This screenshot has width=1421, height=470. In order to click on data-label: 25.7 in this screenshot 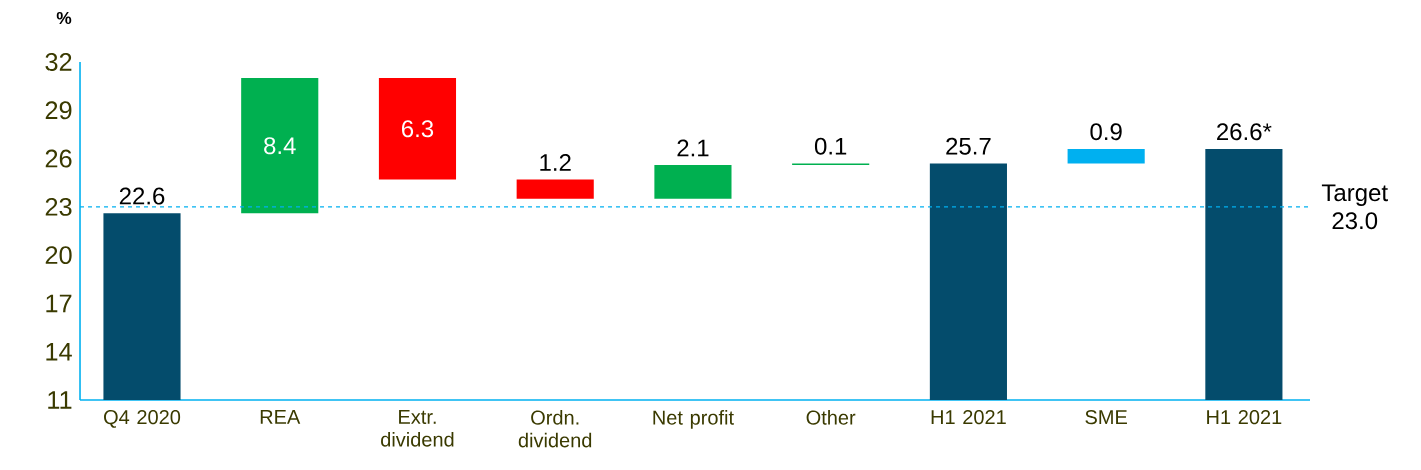, I will do `click(968, 146)`.